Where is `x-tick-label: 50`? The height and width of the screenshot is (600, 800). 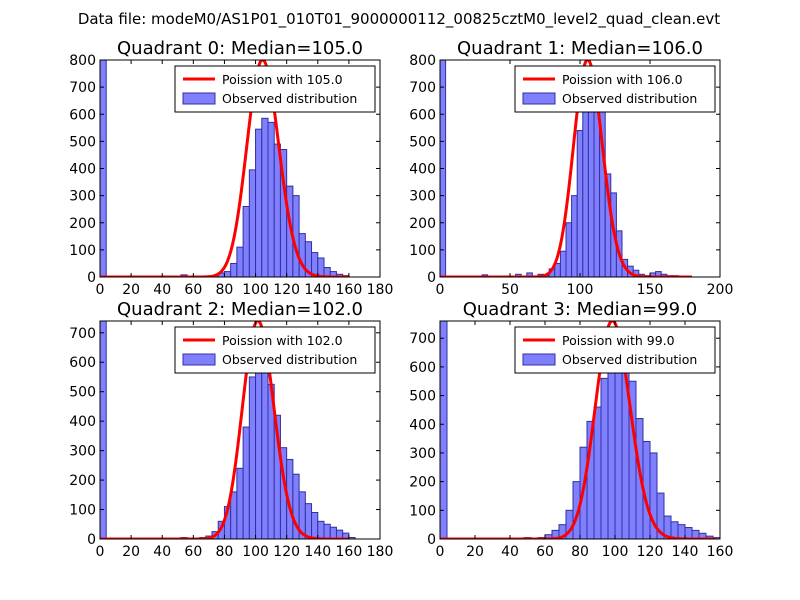
x-tick-label: 50 is located at coordinates (510, 290).